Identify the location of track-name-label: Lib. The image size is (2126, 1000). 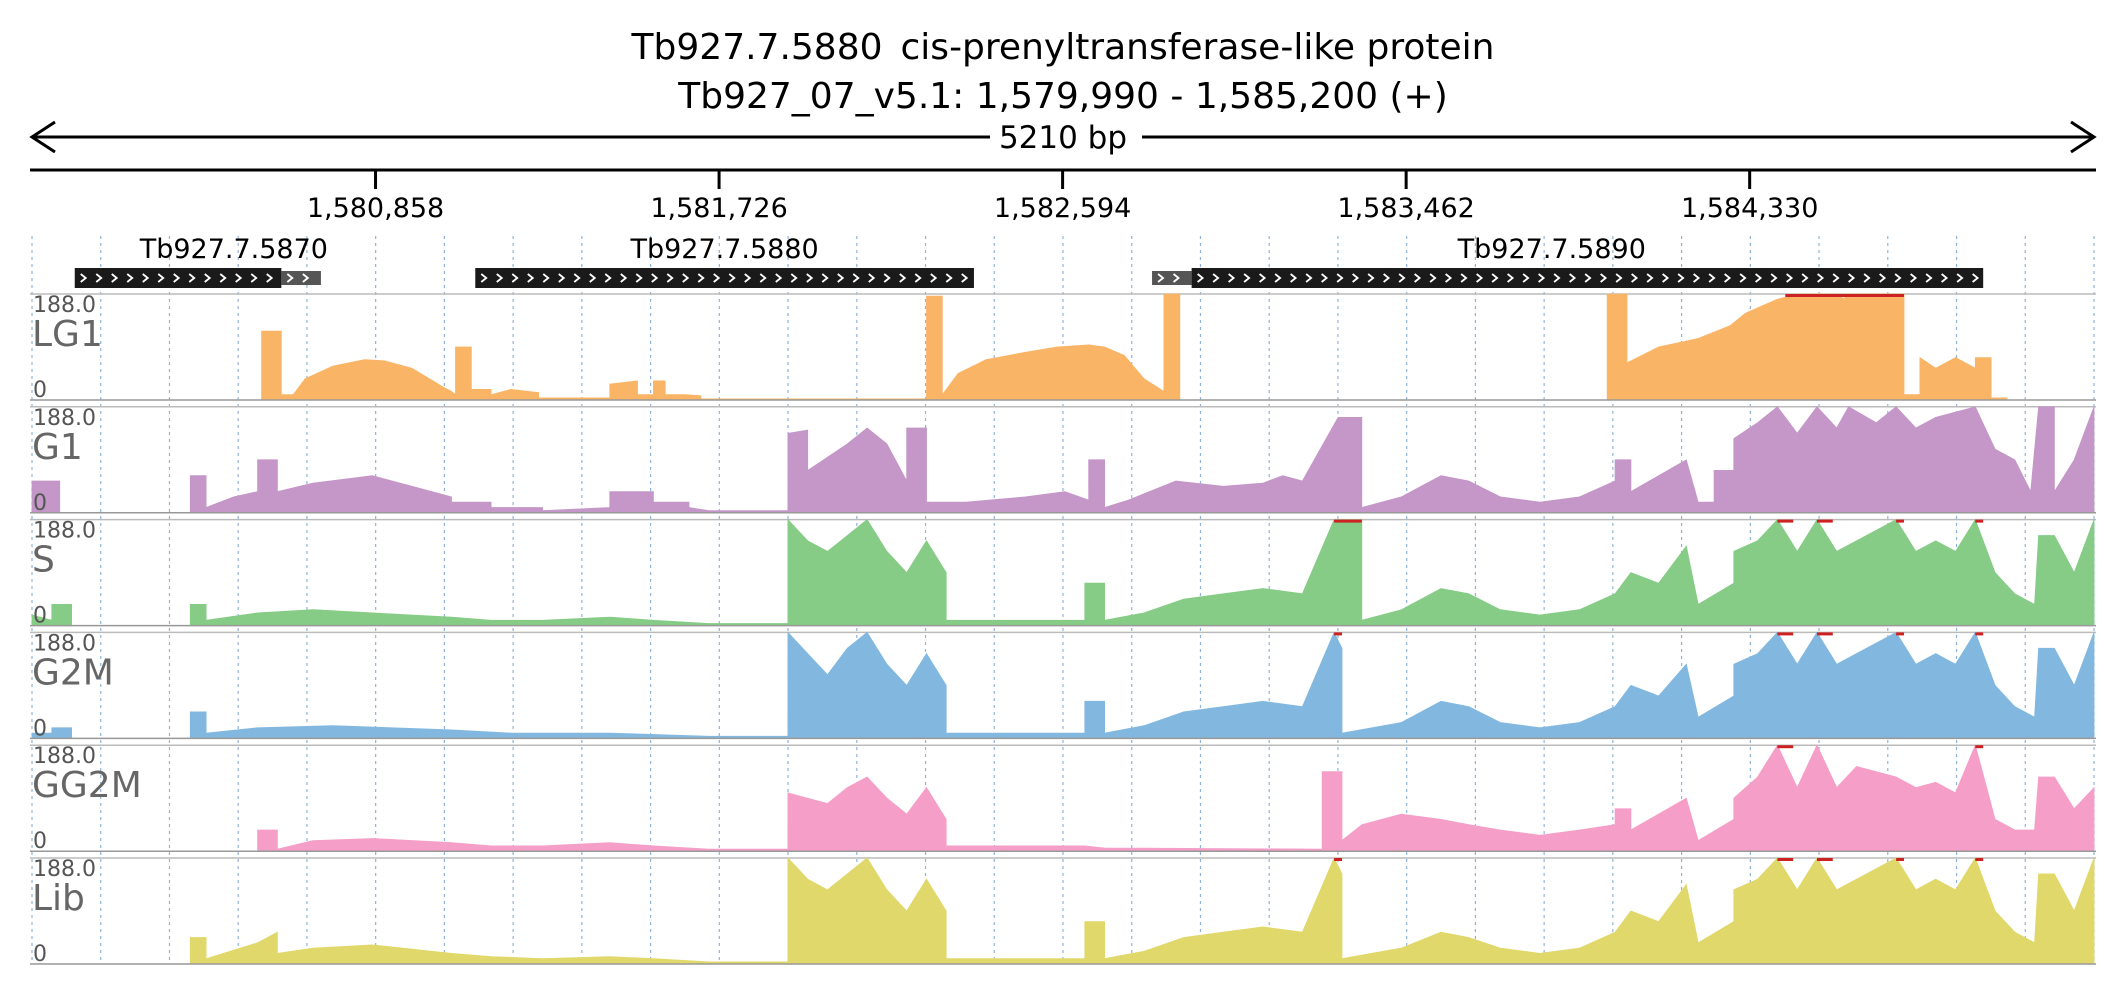
(58, 898).